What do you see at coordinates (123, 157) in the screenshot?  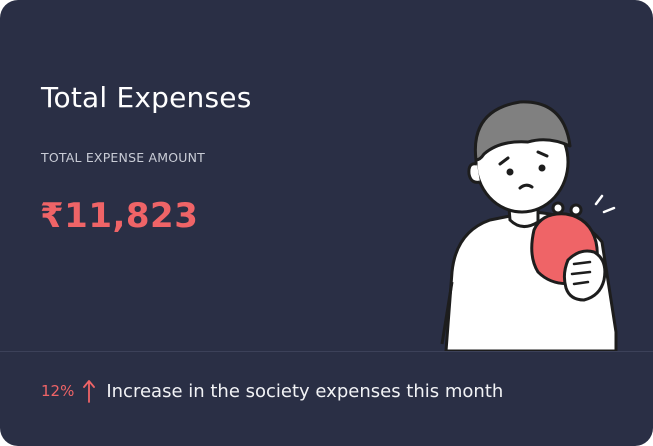 I see `card-subtitle: TOTAL EXPENSE AMOUNT` at bounding box center [123, 157].